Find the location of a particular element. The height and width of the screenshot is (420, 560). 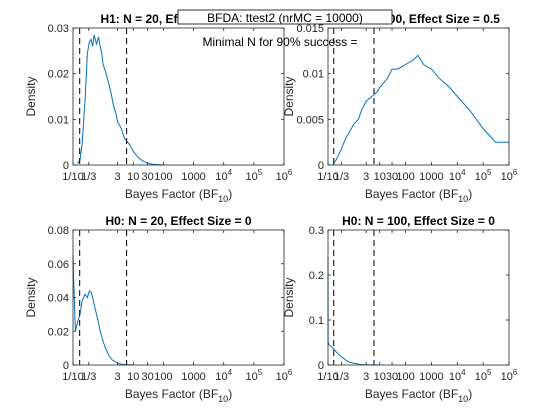

plot-area is located at coordinates (418, 297).